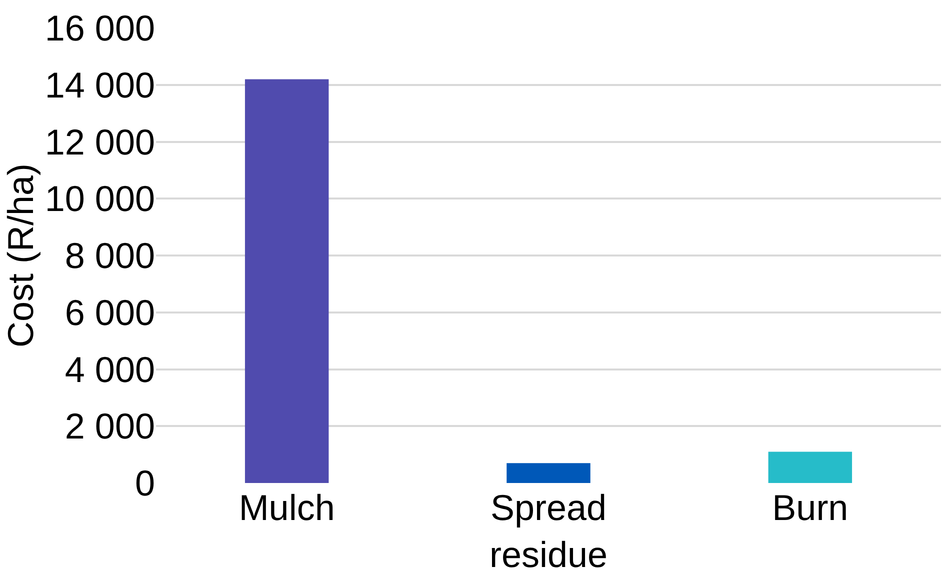 The height and width of the screenshot is (583, 949). Describe the element at coordinates (109, 312) in the screenshot. I see `y-tick-label: 6 000` at that location.